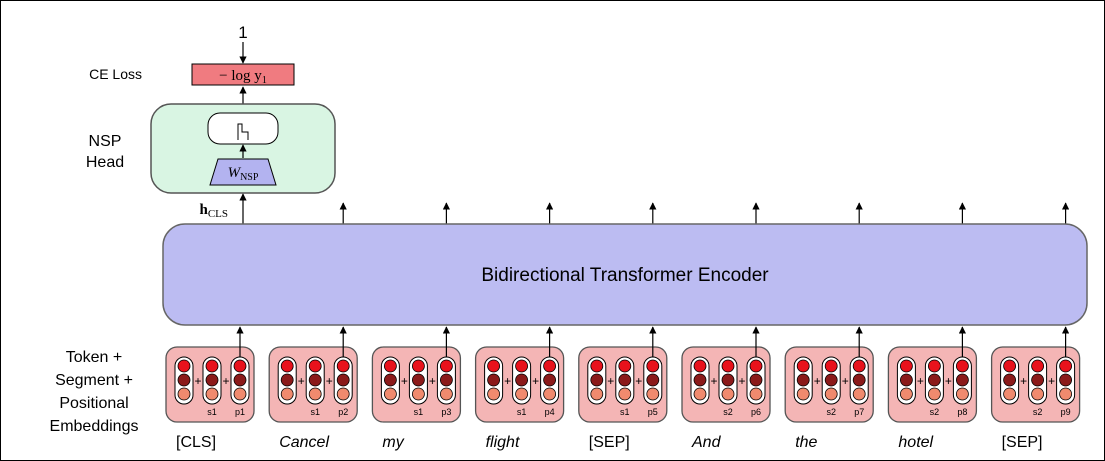 This screenshot has width=1105, height=461. What do you see at coordinates (859, 412) in the screenshot?
I see `position-label: p7` at bounding box center [859, 412].